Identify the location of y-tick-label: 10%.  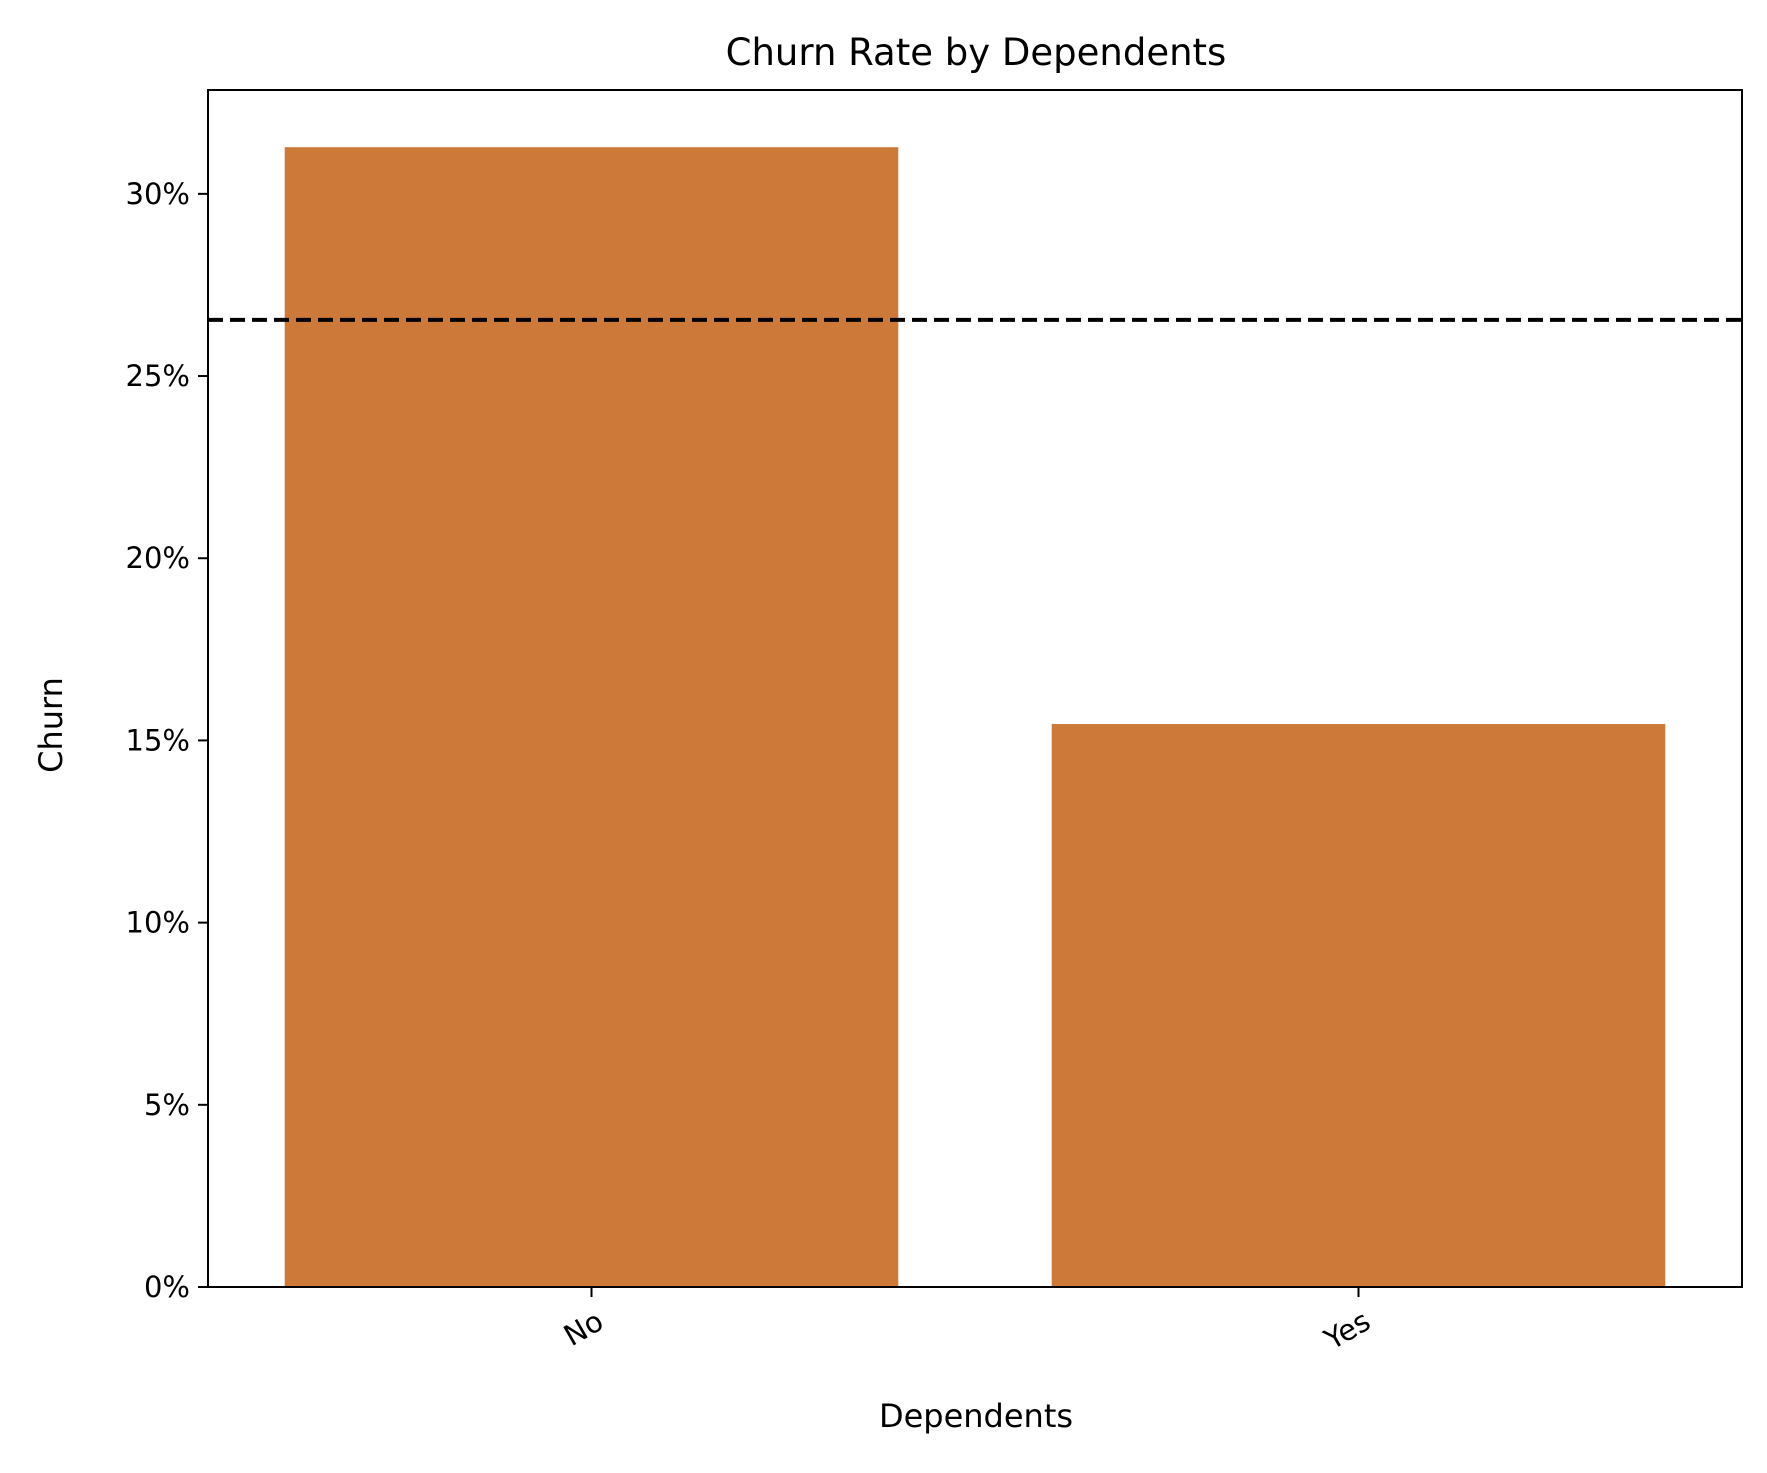
(158, 923).